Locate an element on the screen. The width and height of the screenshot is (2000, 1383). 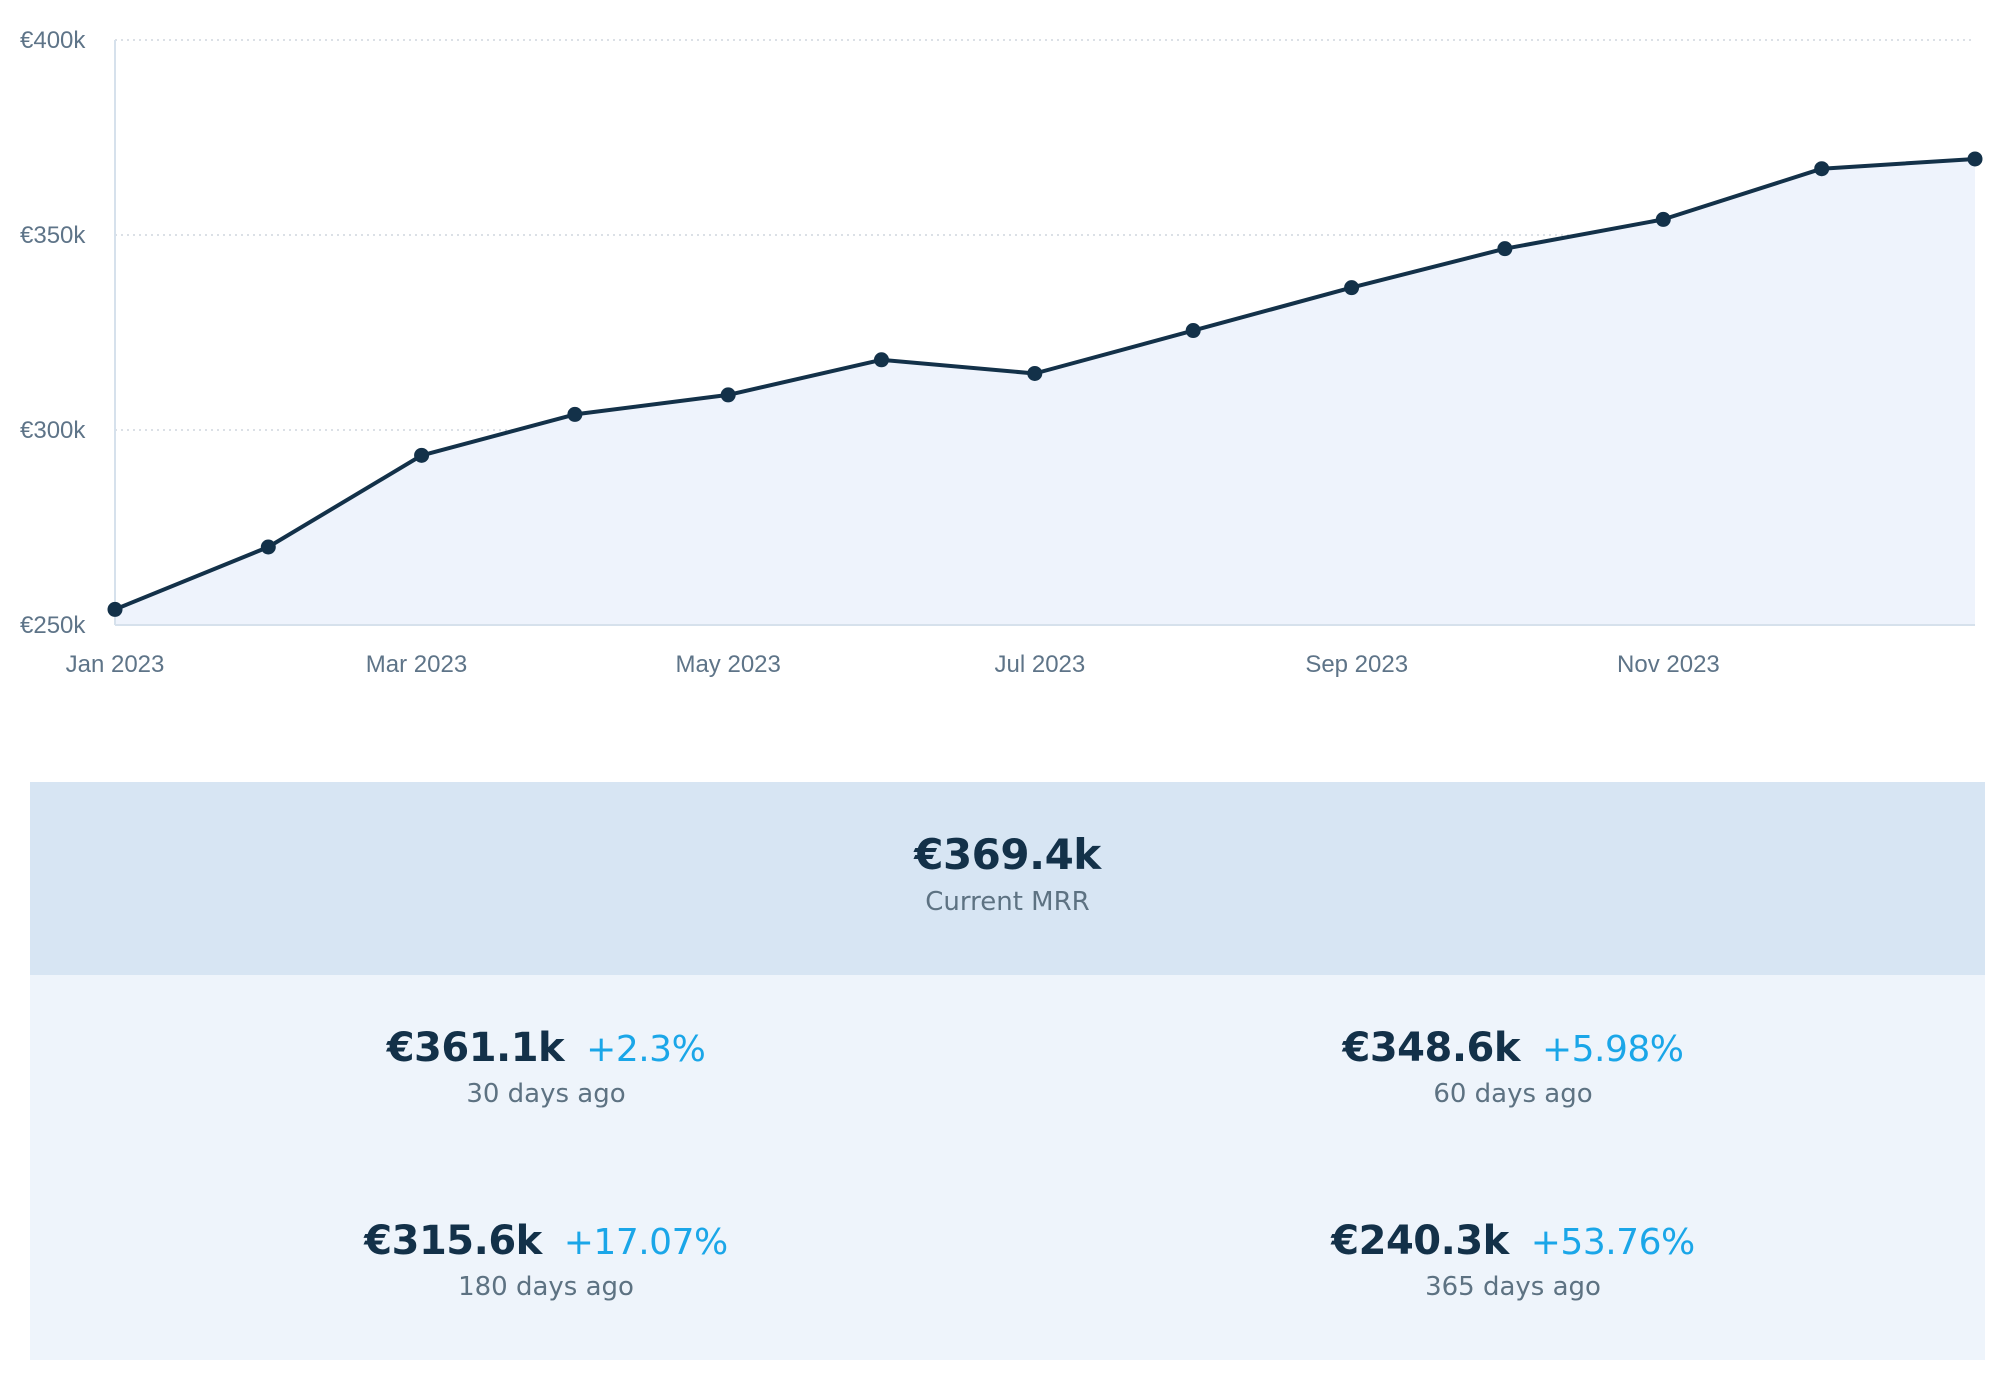
y-tick-label: €300k is located at coordinates (53, 430).